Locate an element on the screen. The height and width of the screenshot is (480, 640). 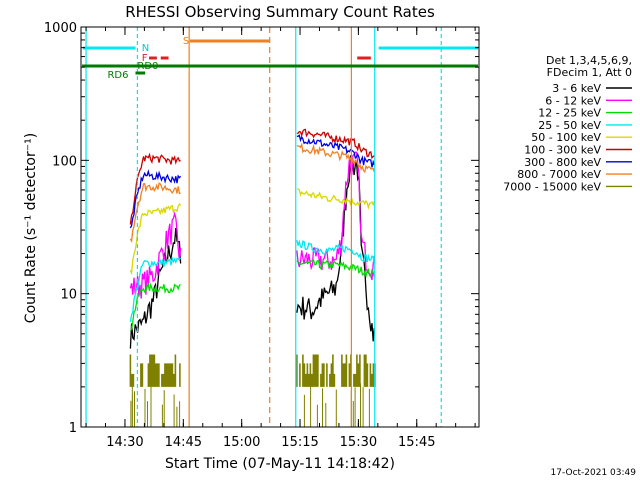
legend-header: Det 1,3,4,5,6,9, is located at coordinates (589, 60).